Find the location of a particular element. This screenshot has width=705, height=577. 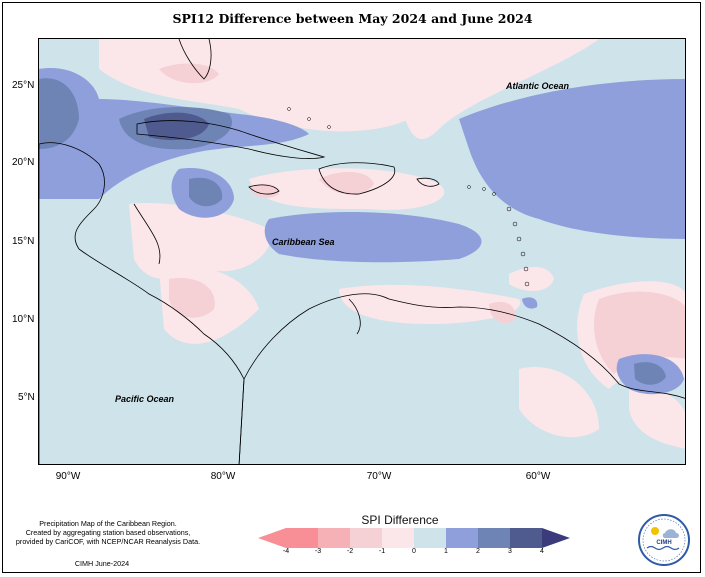

neg2-hispaniola is located at coordinates (346, 183).